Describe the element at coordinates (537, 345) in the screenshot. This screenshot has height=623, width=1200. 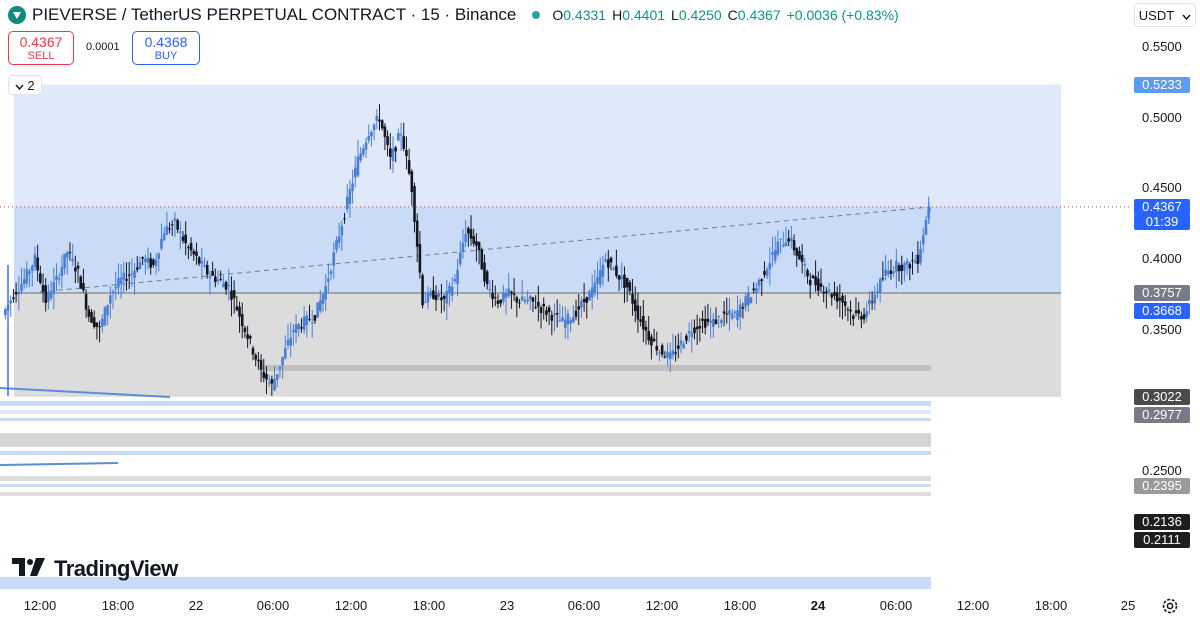
I see `zone-box` at that location.